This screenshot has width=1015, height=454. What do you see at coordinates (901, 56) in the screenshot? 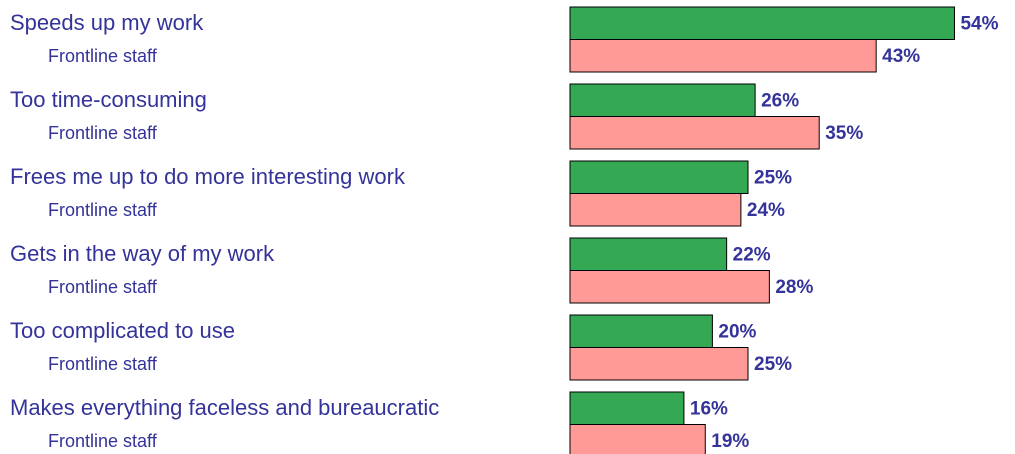
I see `value-label: 43%` at bounding box center [901, 56].